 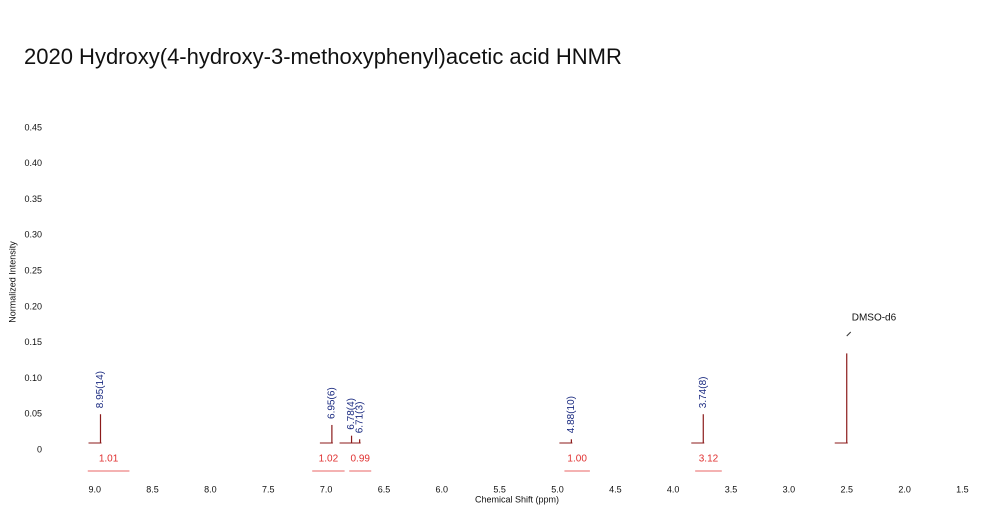 What do you see at coordinates (33, 306) in the screenshot?
I see `y-tick-label: 0.20` at bounding box center [33, 306].